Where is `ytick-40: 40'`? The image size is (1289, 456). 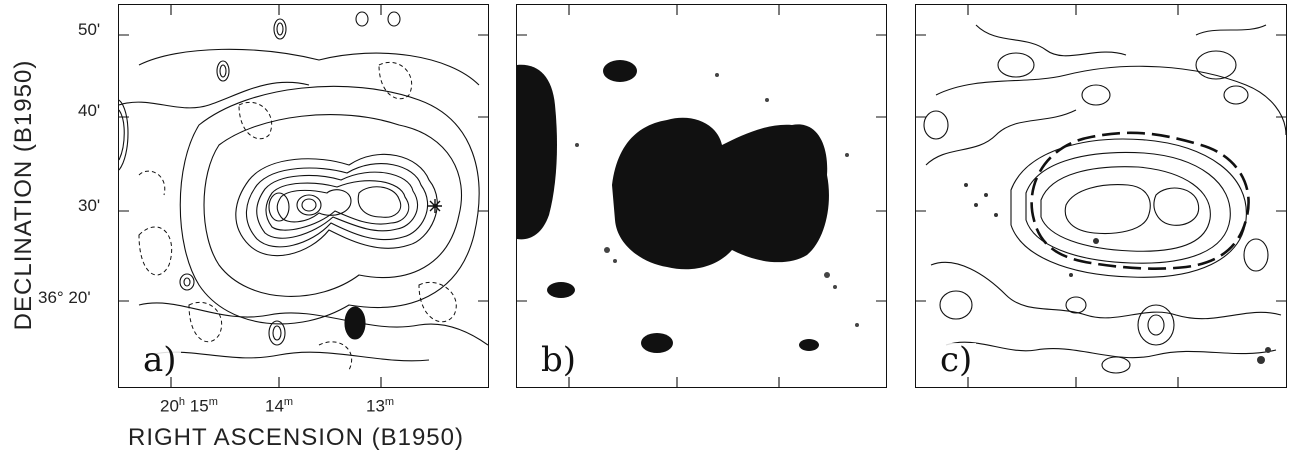 ytick-40: 40' is located at coordinates (89, 110).